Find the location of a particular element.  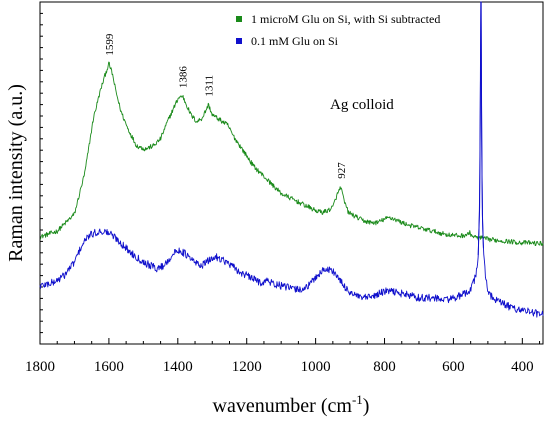

x-axis-title-close: ) is located at coordinates (366, 406).